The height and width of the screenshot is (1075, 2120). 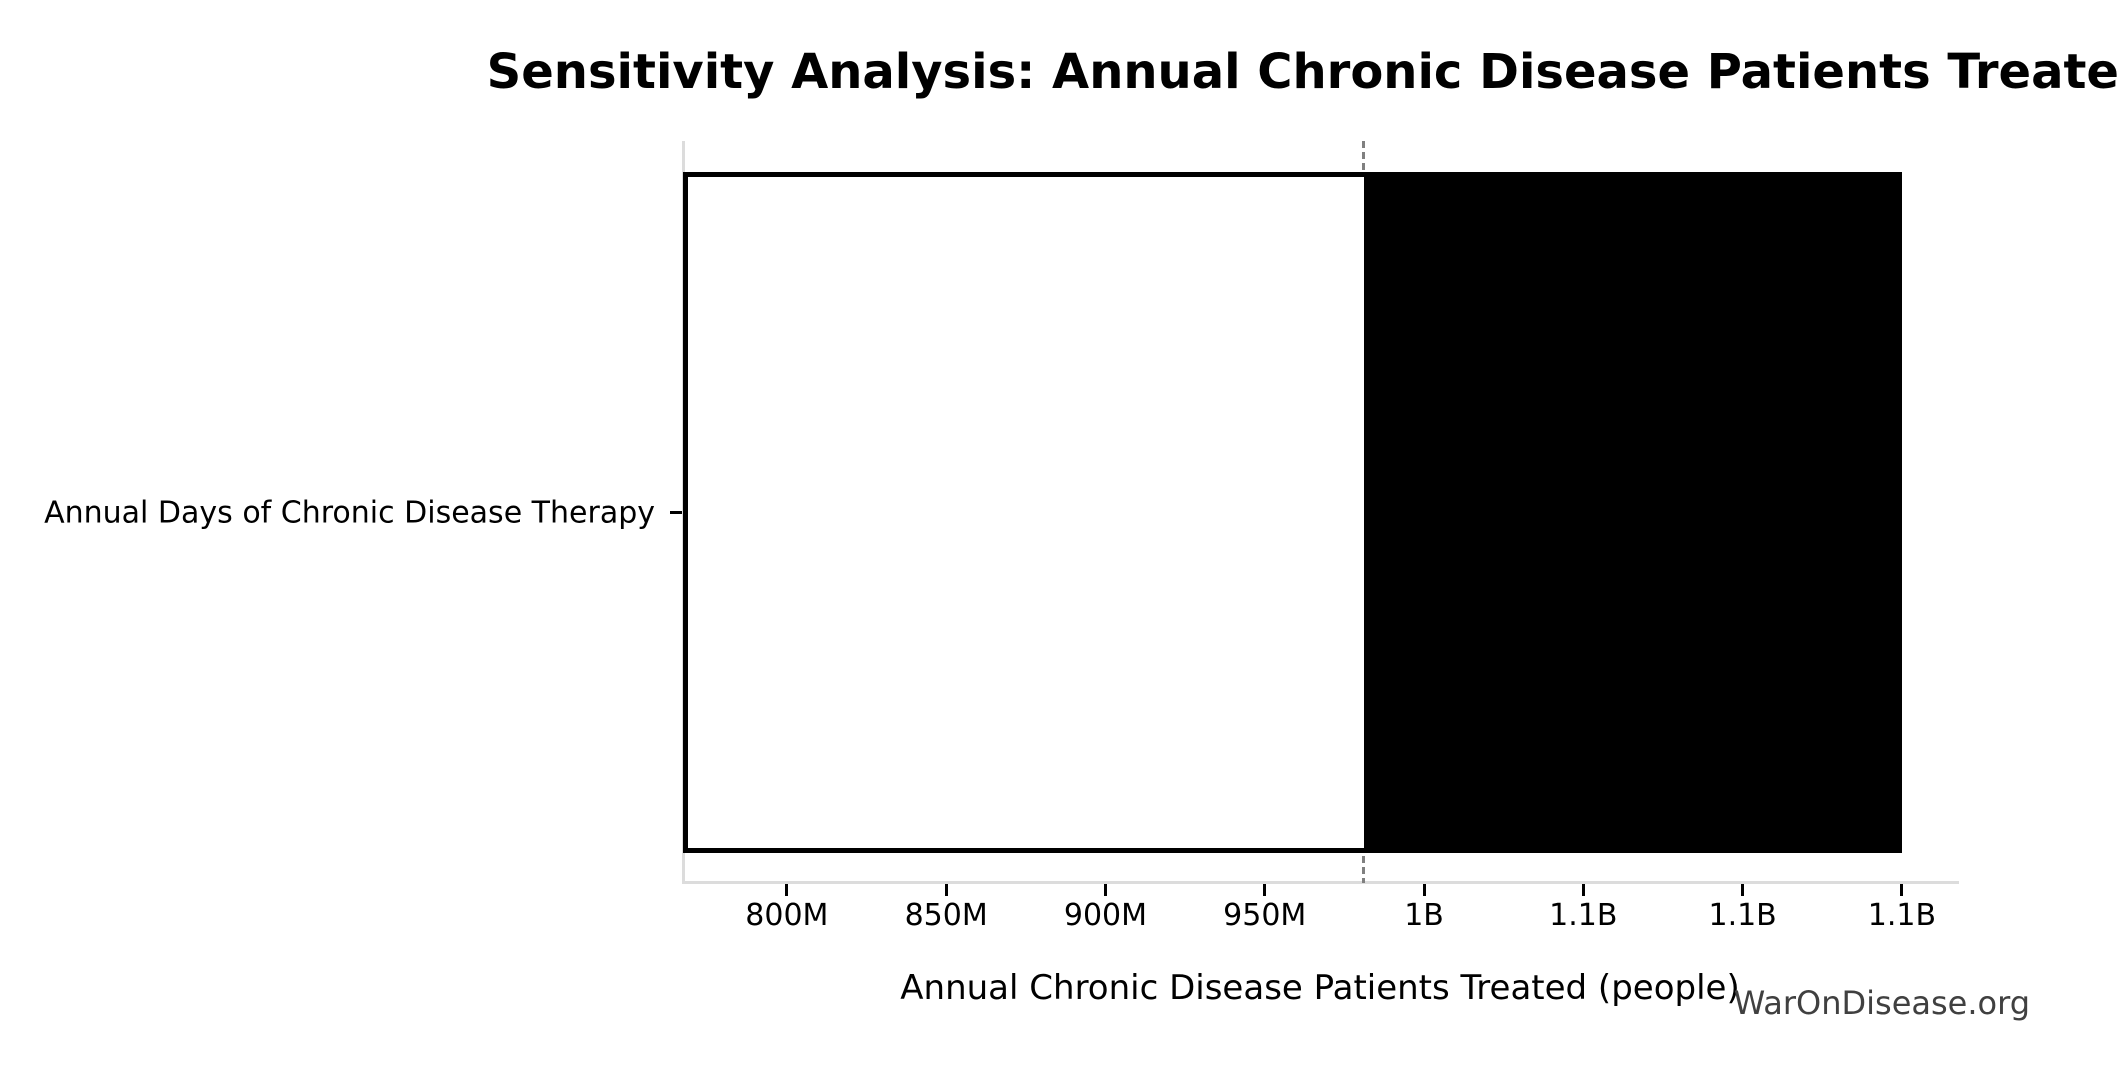 I want to click on x-tick-label: 900M, so click(x=1105, y=915).